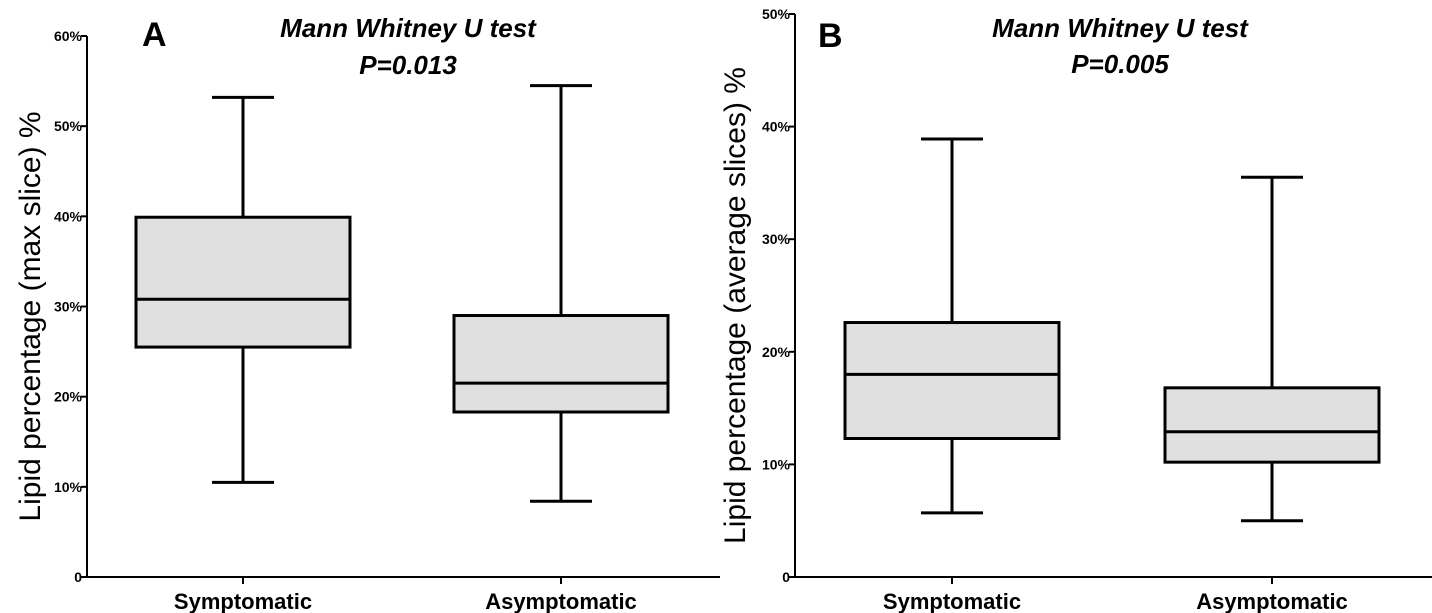 Image resolution: width=1432 pixels, height=613 pixels. What do you see at coordinates (1120, 64) in the screenshot?
I see `panel-b-p-value: P=0.005` at bounding box center [1120, 64].